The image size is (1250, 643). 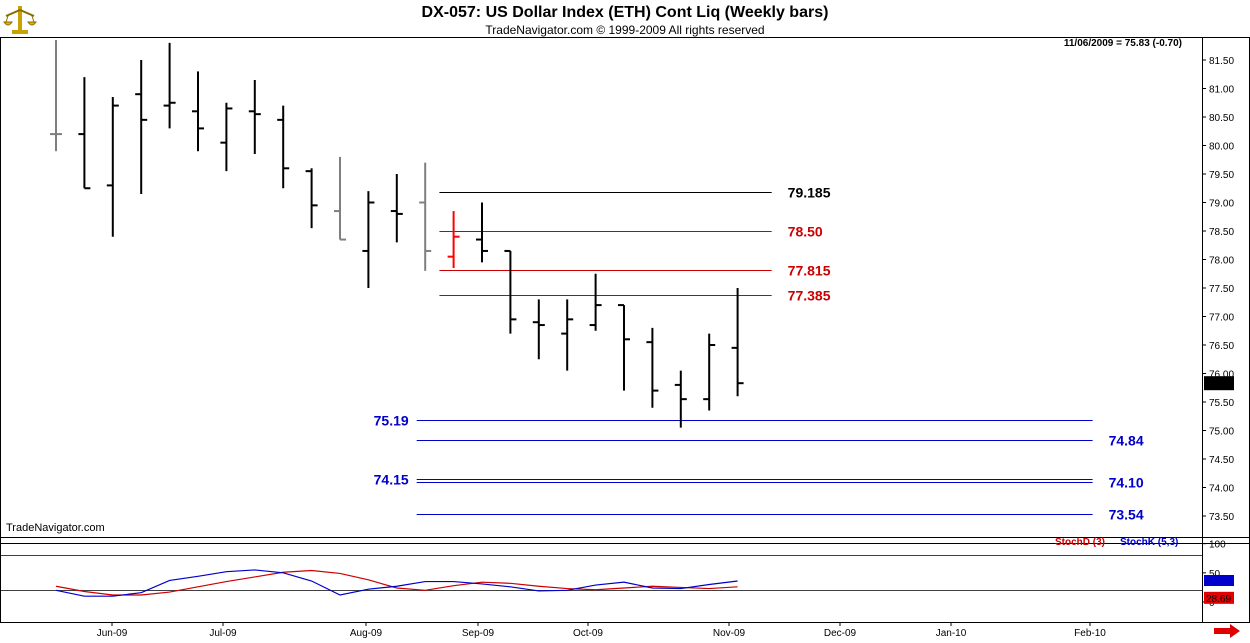 What do you see at coordinates (1126, 483) in the screenshot?
I see `level-label: 74.10` at bounding box center [1126, 483].